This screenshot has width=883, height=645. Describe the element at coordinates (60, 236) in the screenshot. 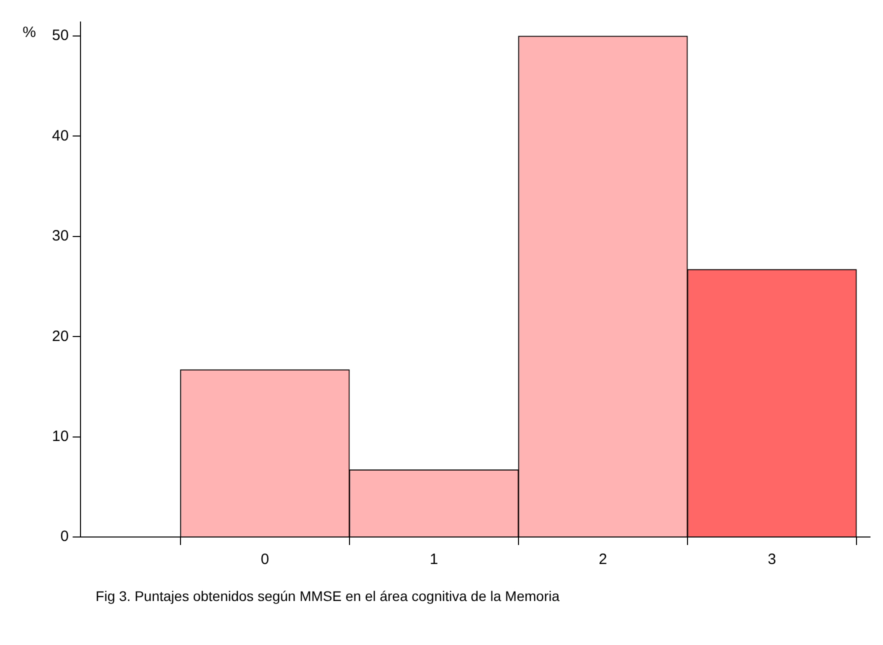

I see `y-tick-label: 30` at that location.